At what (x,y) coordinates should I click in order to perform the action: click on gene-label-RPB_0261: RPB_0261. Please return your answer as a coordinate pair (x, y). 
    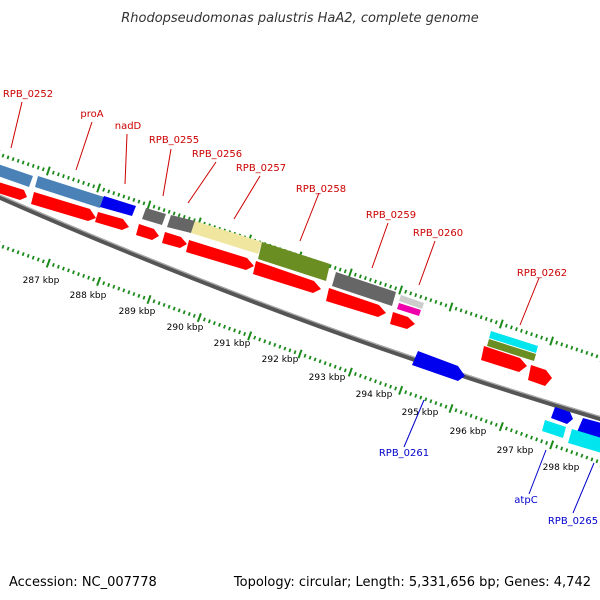
    Looking at the image, I should click on (404, 453).